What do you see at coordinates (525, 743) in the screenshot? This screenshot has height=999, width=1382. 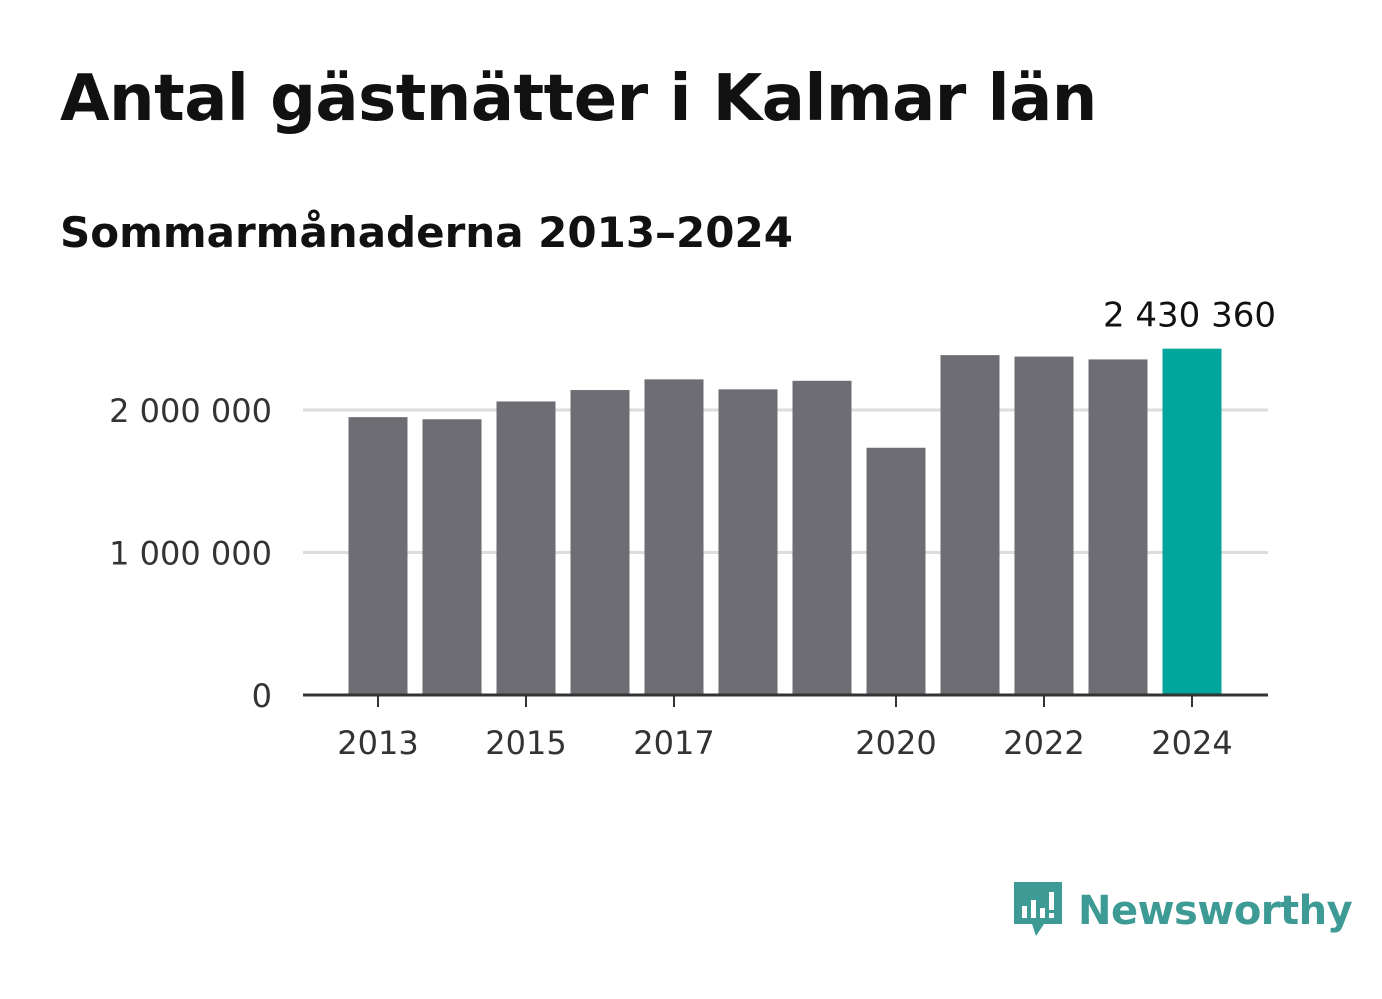 I see `x-tick-label: 2015` at bounding box center [525, 743].